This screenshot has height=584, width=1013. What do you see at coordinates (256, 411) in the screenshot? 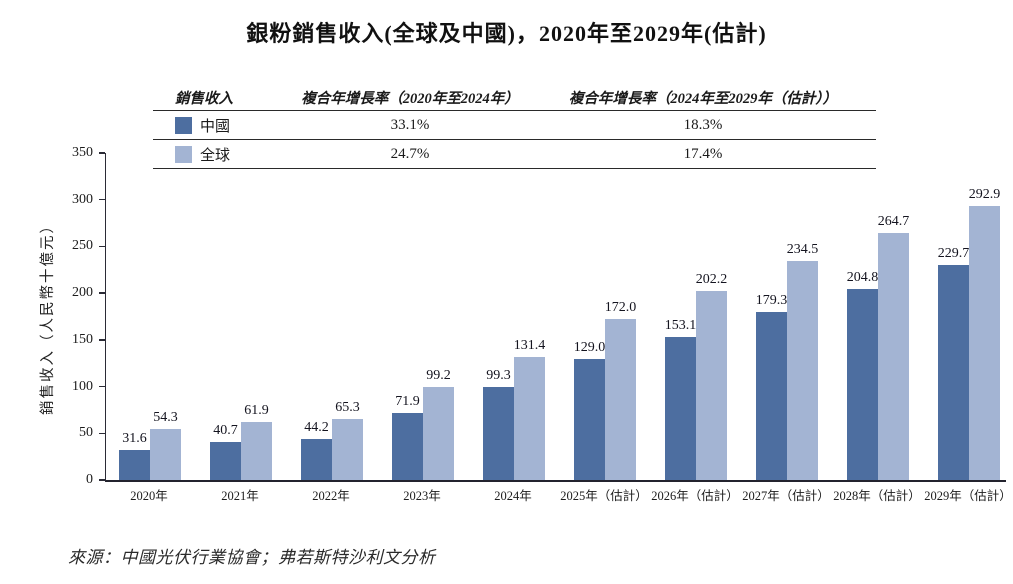
I see `bar-value-label: 61.9` at bounding box center [256, 411].